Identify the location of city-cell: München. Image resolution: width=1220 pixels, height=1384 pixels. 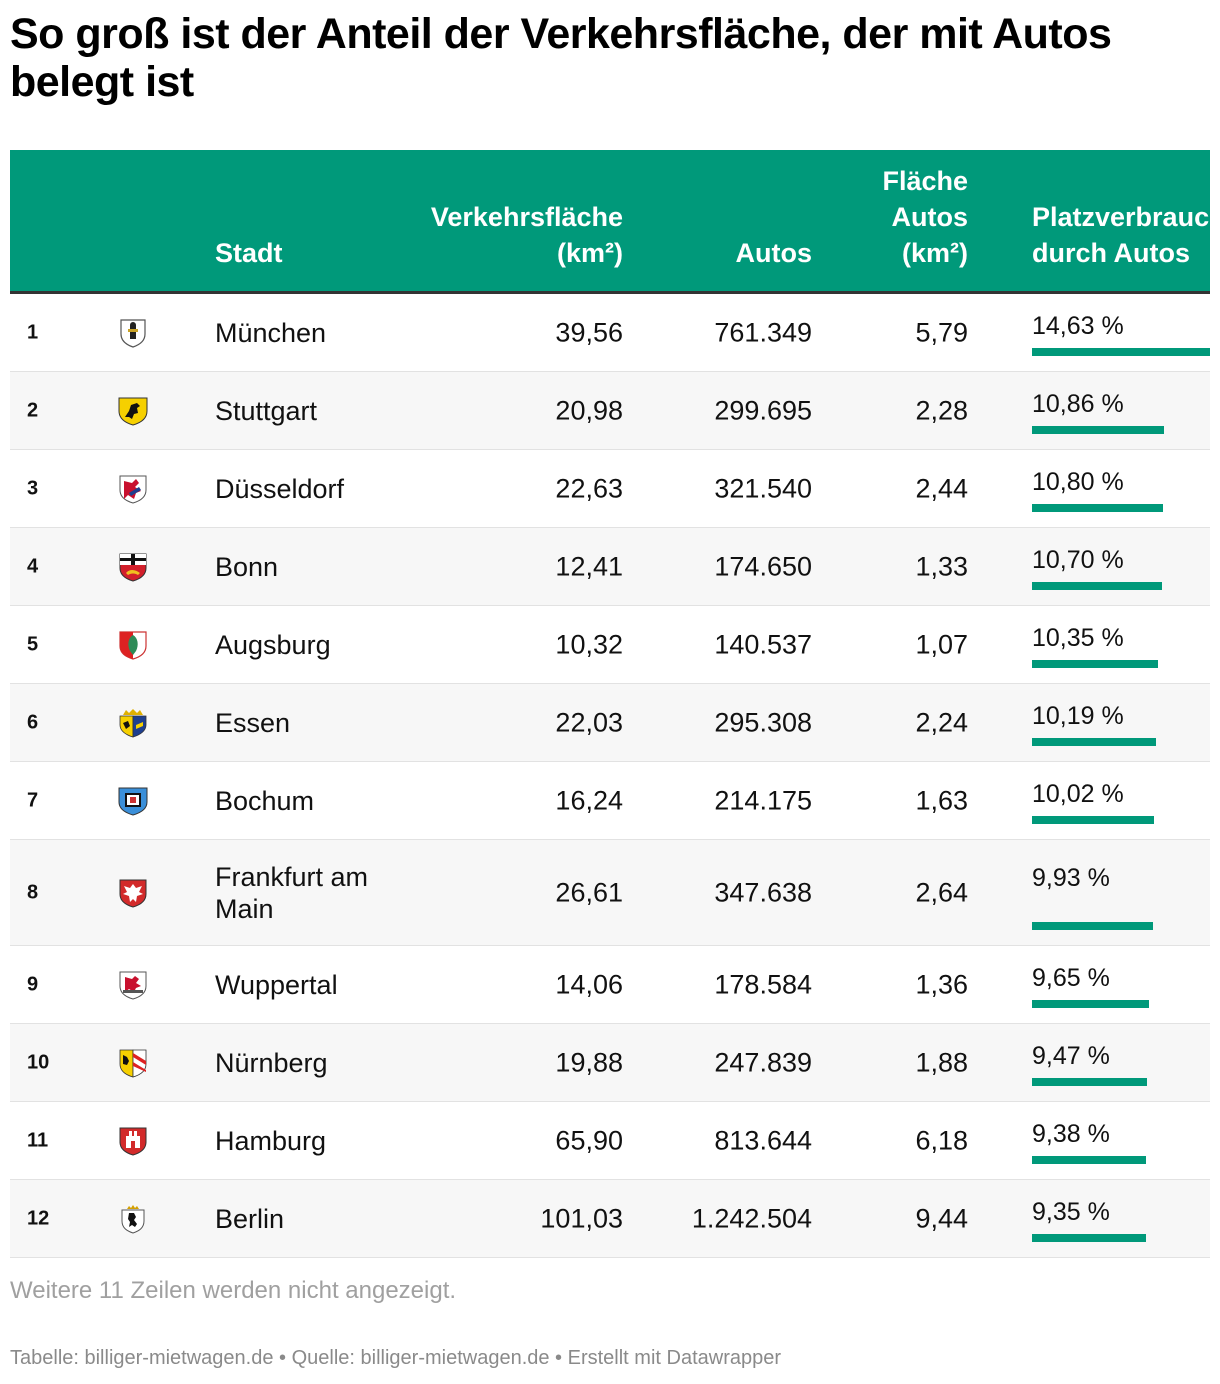
(271, 332).